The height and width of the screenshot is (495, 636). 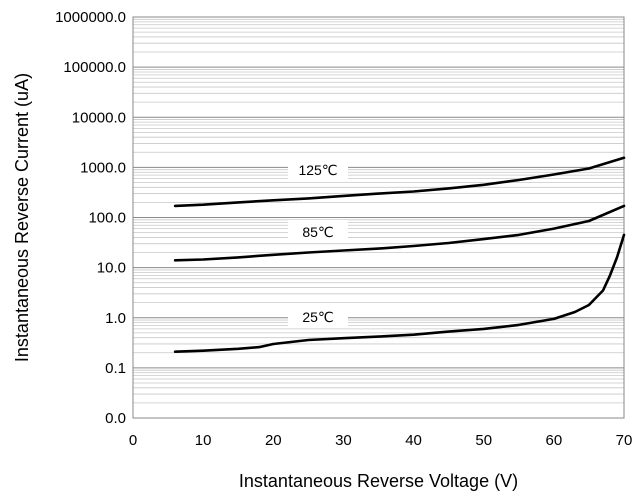 I want to click on series-label-group: 85℃, so click(x=318, y=231).